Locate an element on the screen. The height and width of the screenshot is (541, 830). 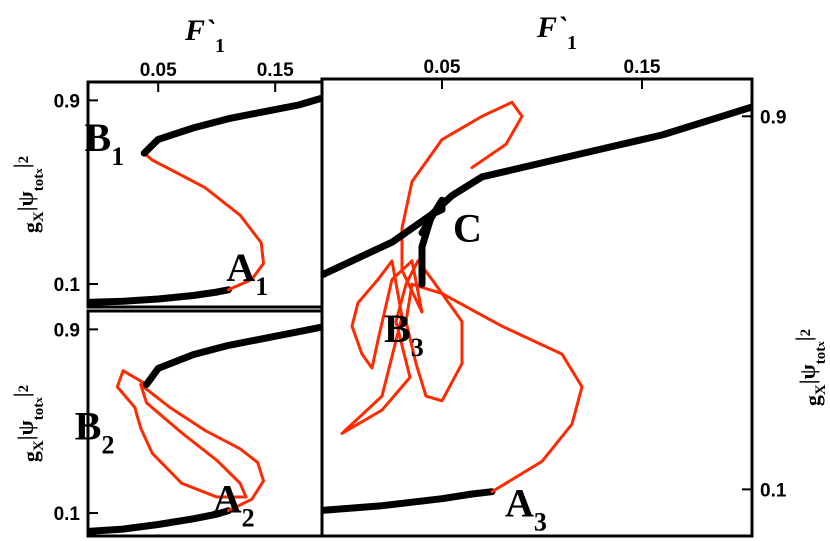
curves-bottom-left is located at coordinates (205, 429).